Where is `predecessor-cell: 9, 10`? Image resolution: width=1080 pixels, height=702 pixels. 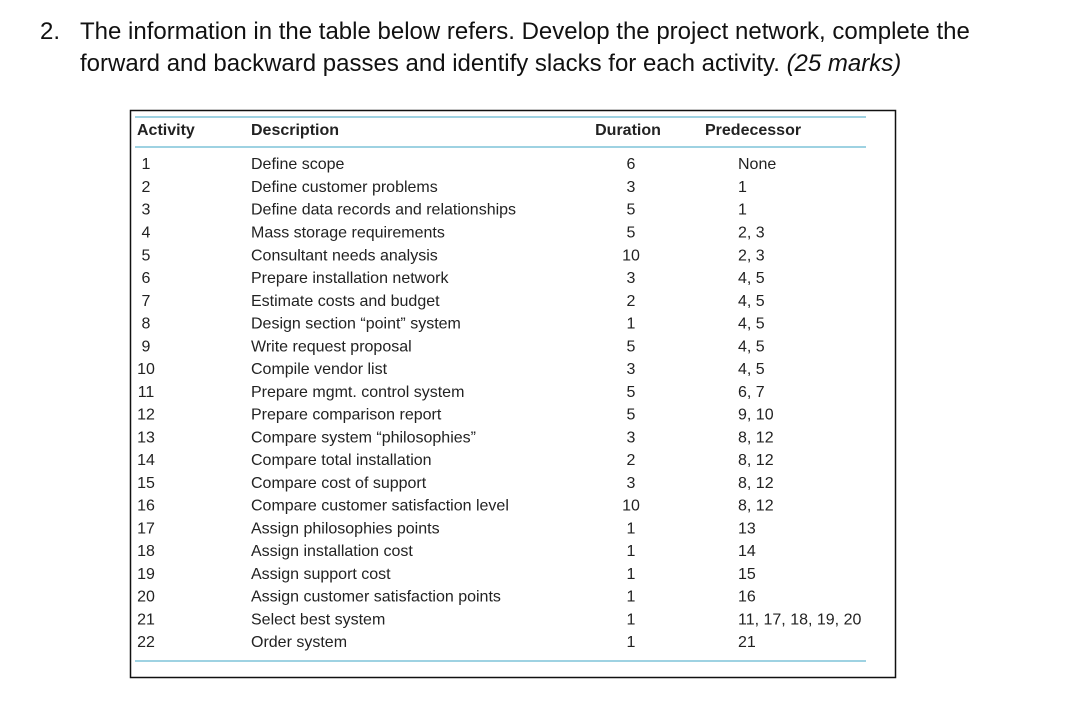
predecessor-cell: 9, 10 is located at coordinates (756, 415).